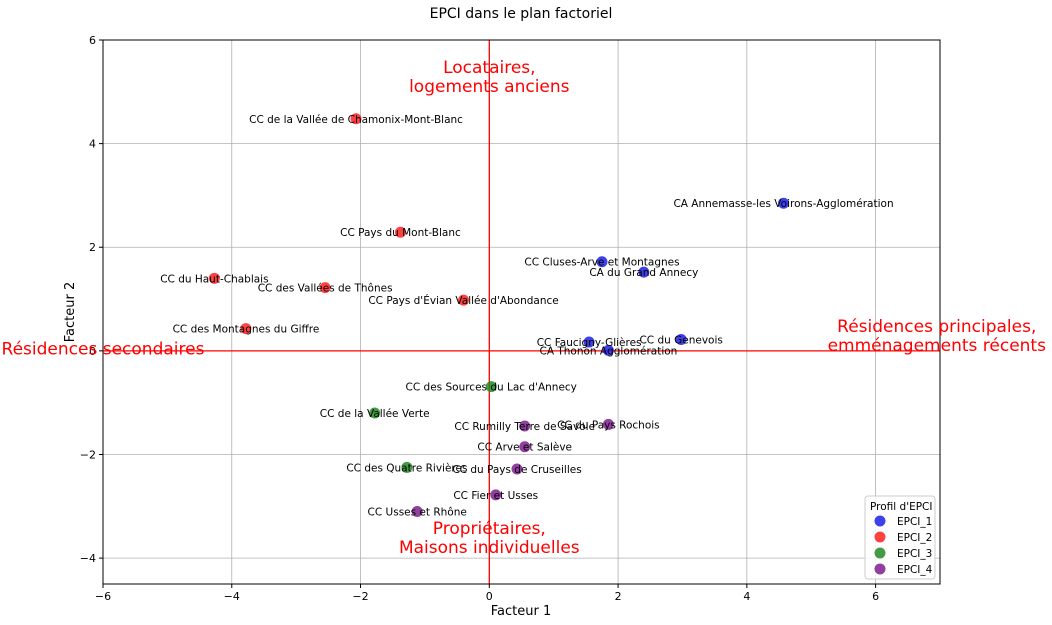  I want to click on point-label: CC Fier et Usses, so click(495, 496).